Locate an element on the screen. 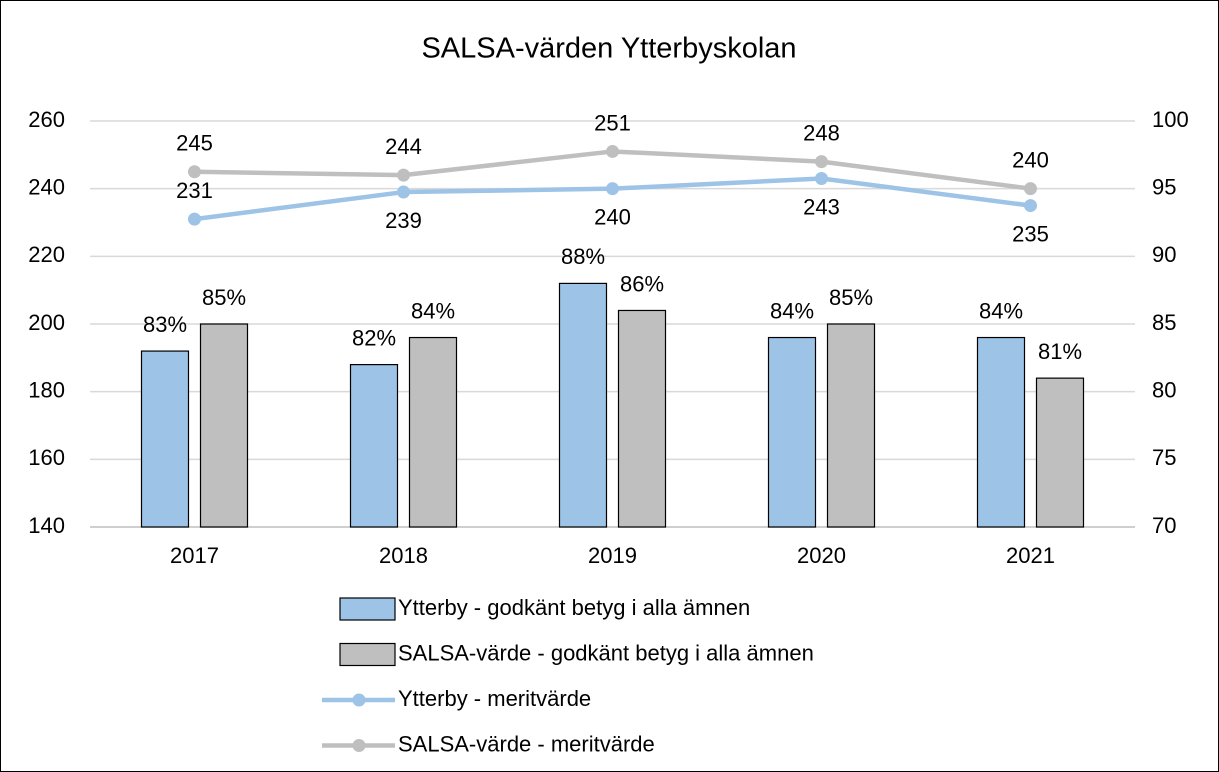 This screenshot has height=772, width=1219. y-tick-label: 200 is located at coordinates (46, 322).